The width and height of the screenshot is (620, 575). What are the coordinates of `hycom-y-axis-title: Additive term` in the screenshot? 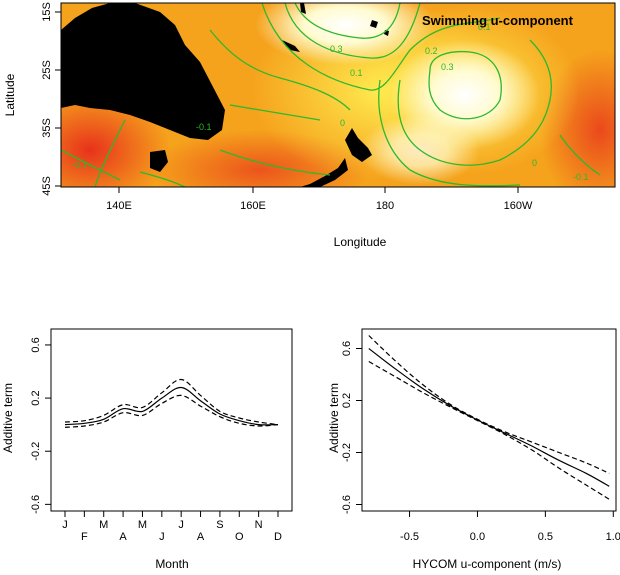 It's located at (334, 418).